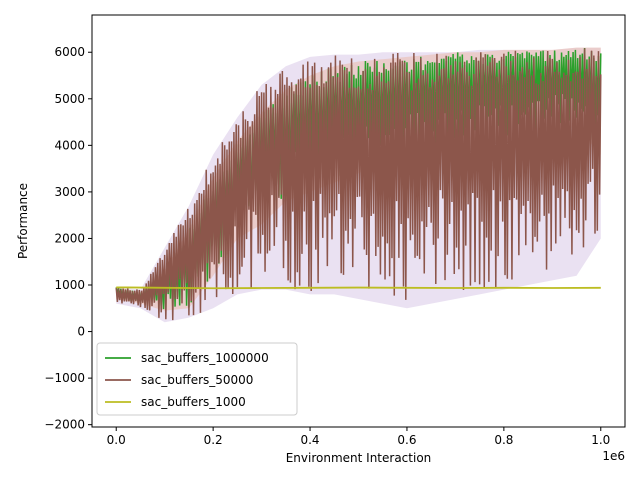 Image resolution: width=640 pixels, height=480 pixels. Describe the element at coordinates (613, 456) in the screenshot. I see `x-axis-offset-label: 1e6` at that location.